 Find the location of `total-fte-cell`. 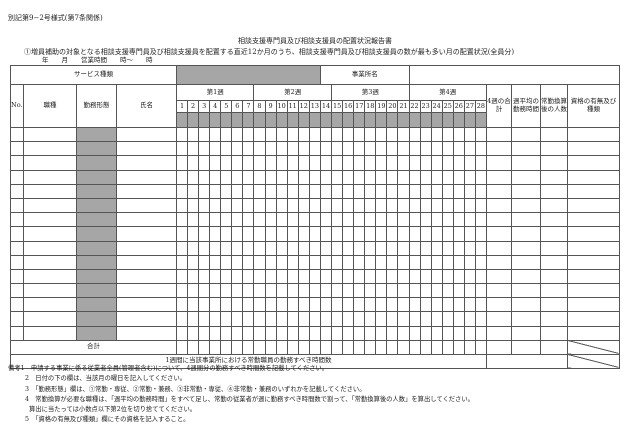

total-fte-cell is located at coordinates (553, 347).